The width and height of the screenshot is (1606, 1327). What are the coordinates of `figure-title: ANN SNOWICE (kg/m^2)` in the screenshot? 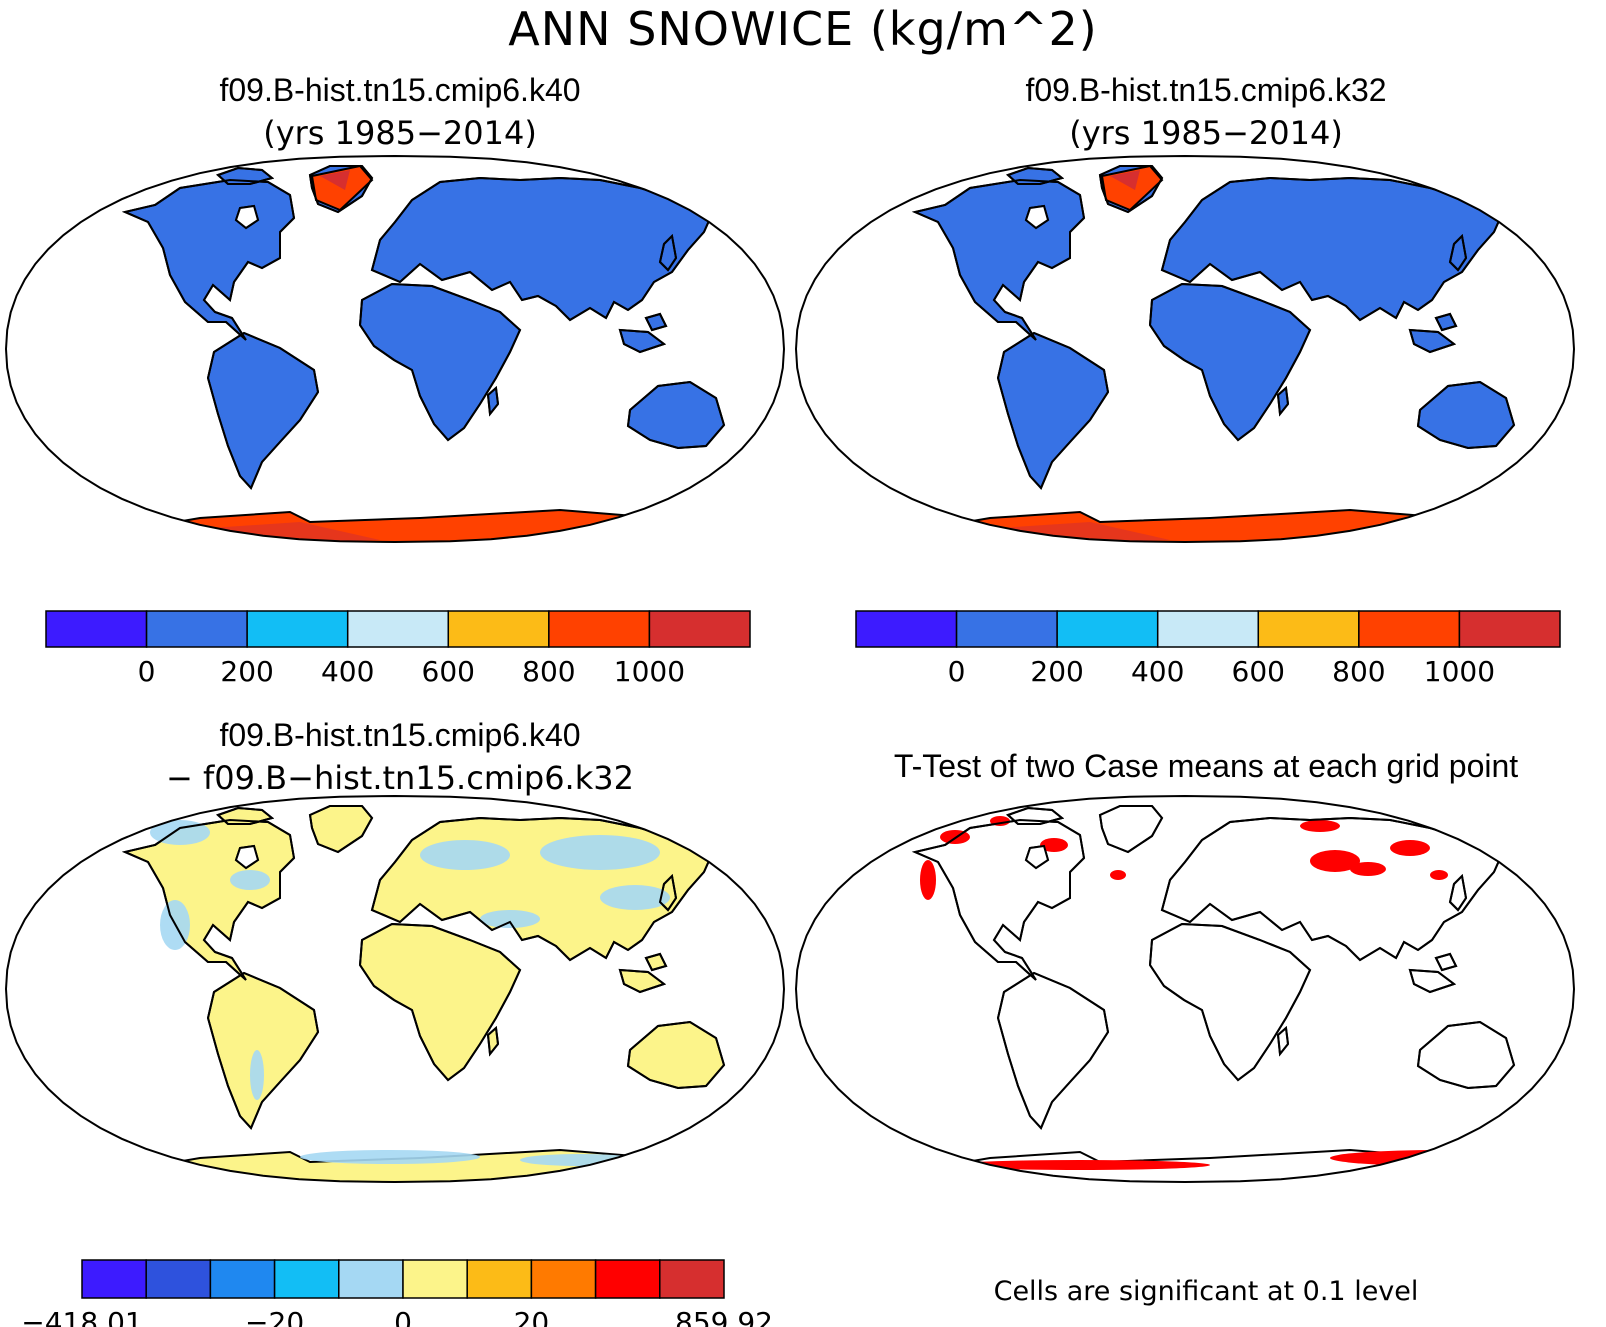 It's located at (803, 29).